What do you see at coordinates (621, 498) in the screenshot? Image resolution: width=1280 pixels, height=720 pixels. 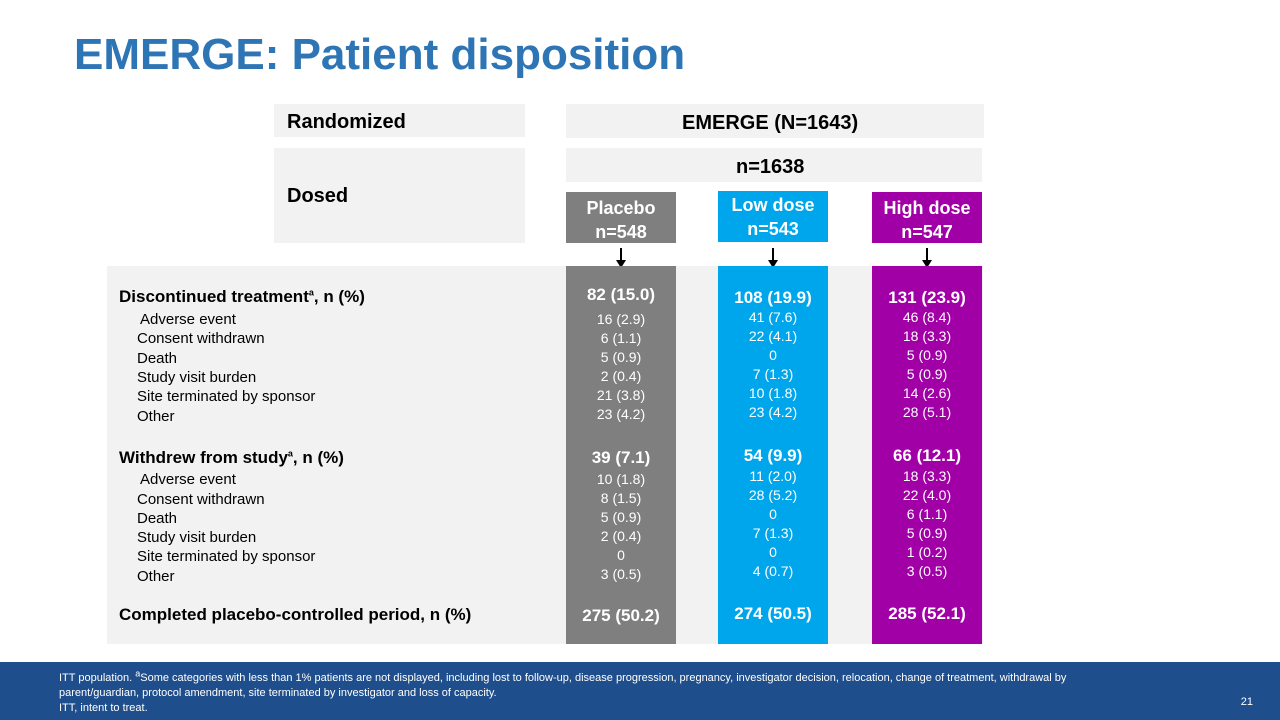 I see `placebo-wd-value: 8 (1.5)` at bounding box center [621, 498].